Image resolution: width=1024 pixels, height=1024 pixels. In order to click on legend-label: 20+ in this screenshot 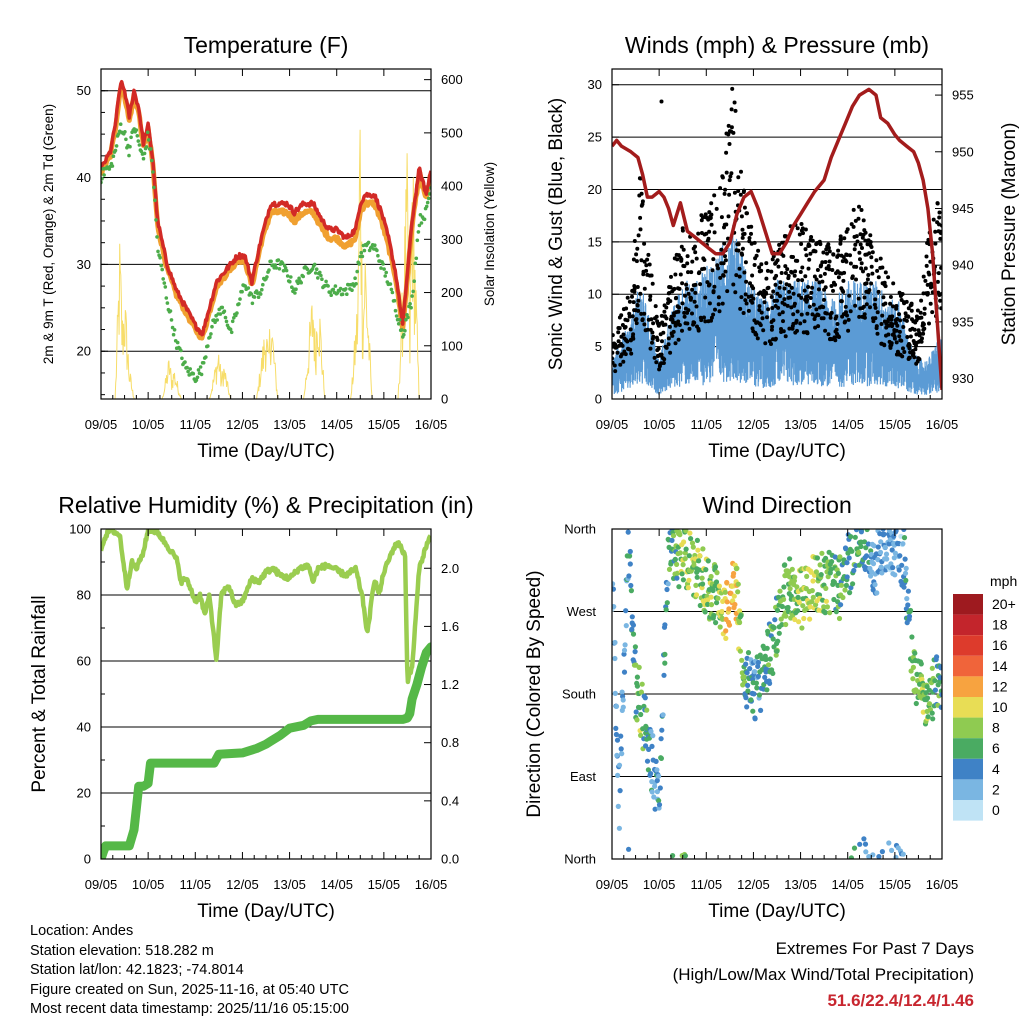, I will do `click(1004, 604)`.